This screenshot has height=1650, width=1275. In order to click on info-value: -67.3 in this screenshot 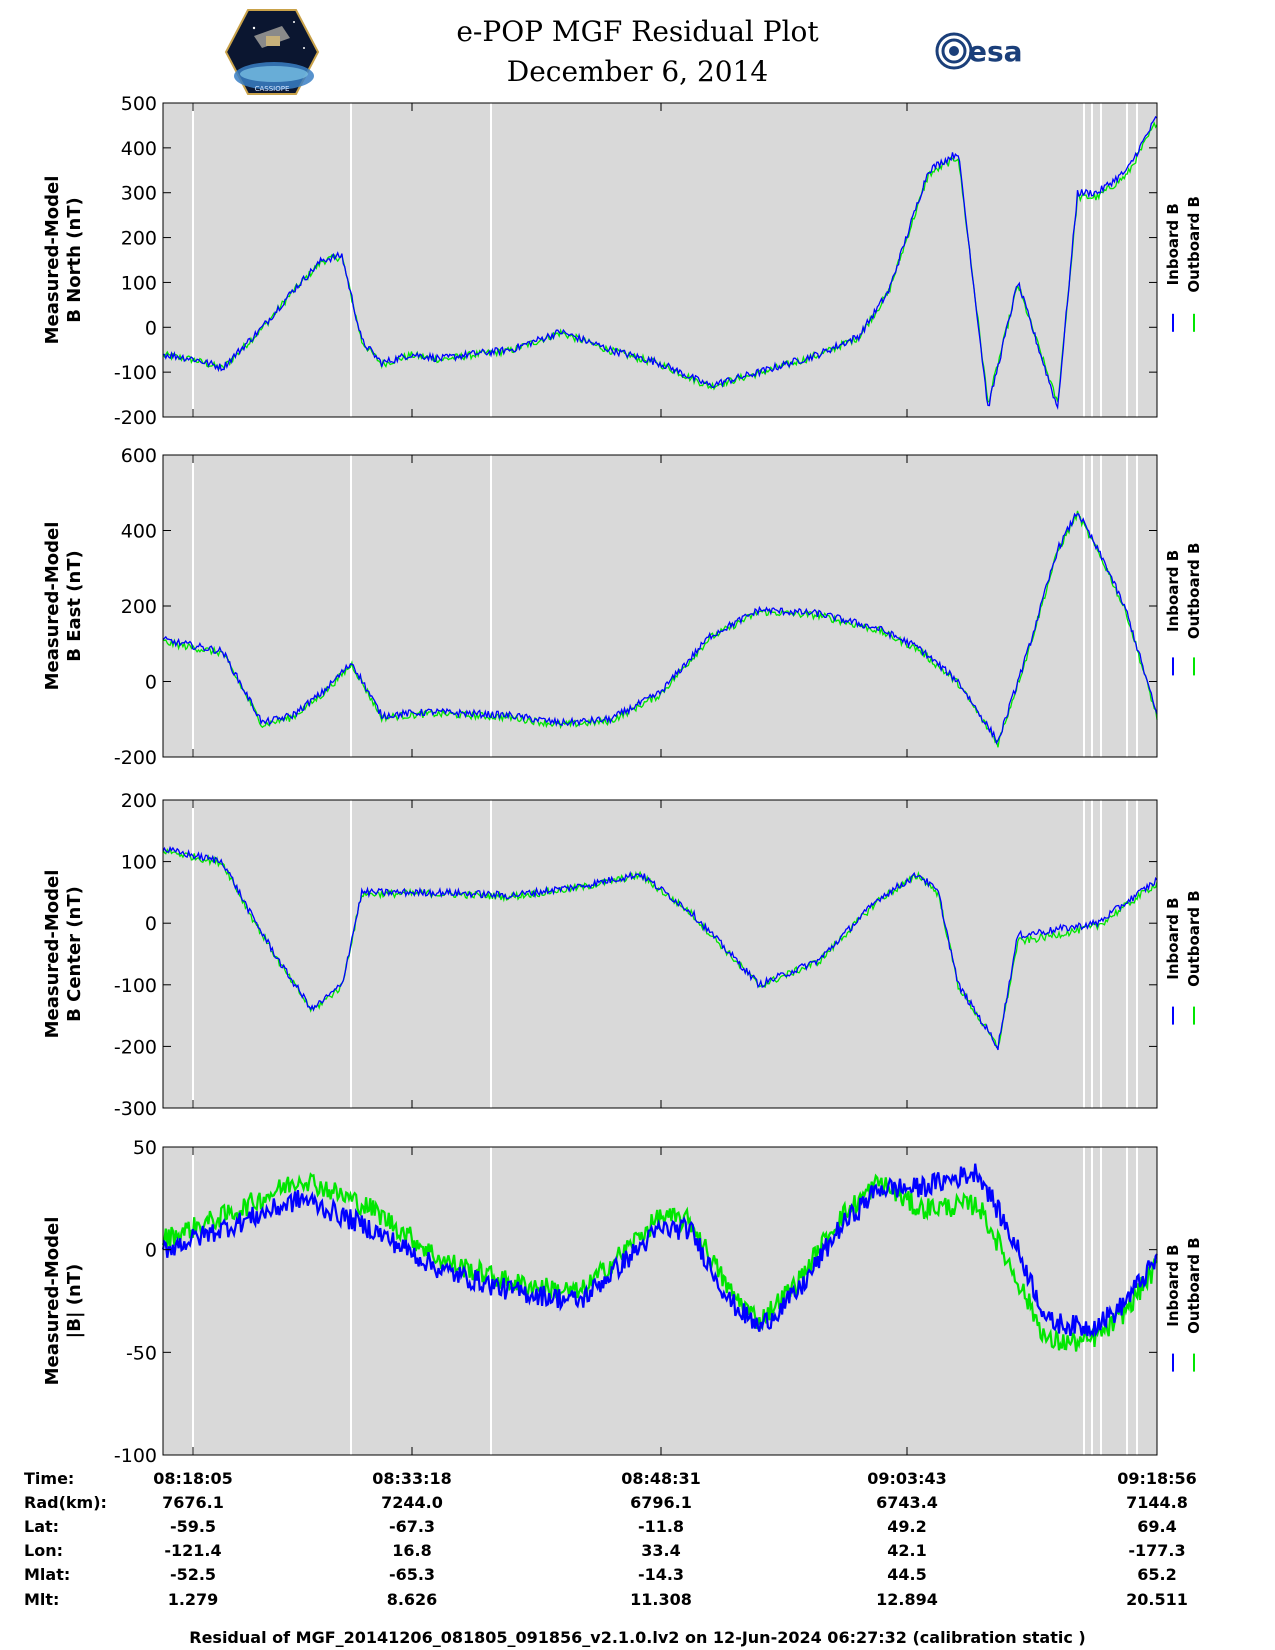, I will do `click(412, 1526)`.